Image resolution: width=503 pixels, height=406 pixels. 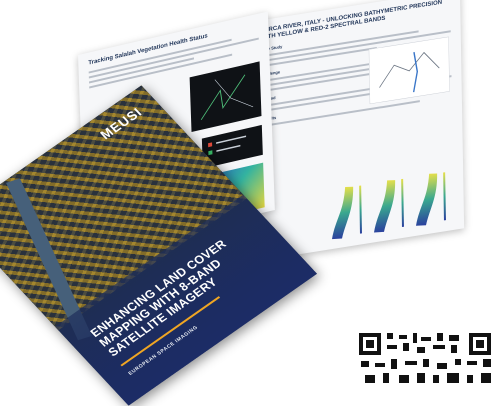 I want to click on legend-figure, so click(x=232, y=146).